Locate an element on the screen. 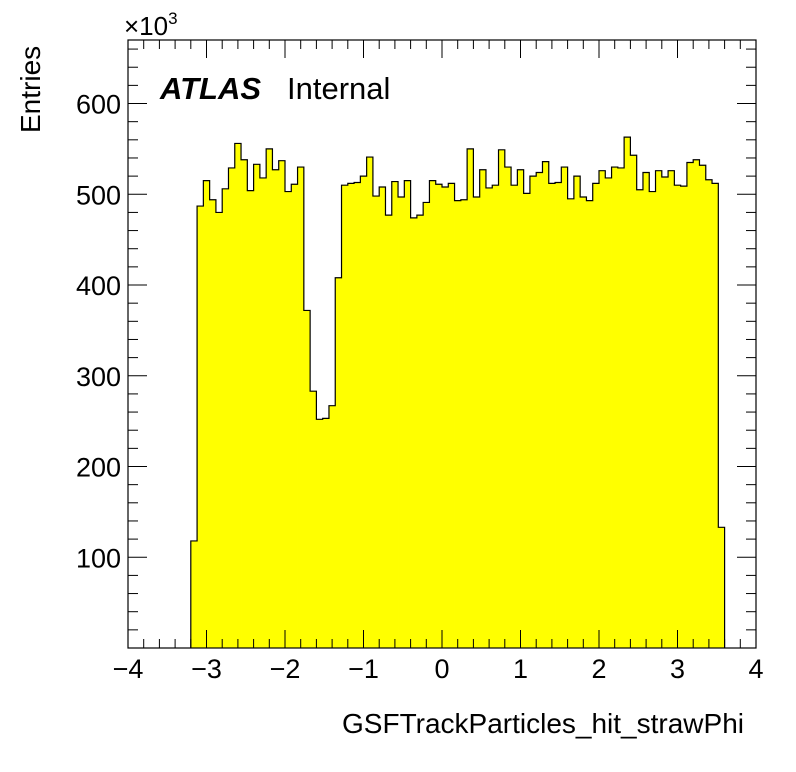 This screenshot has width=796, height=772. x-tick-label: 3 is located at coordinates (677, 669).